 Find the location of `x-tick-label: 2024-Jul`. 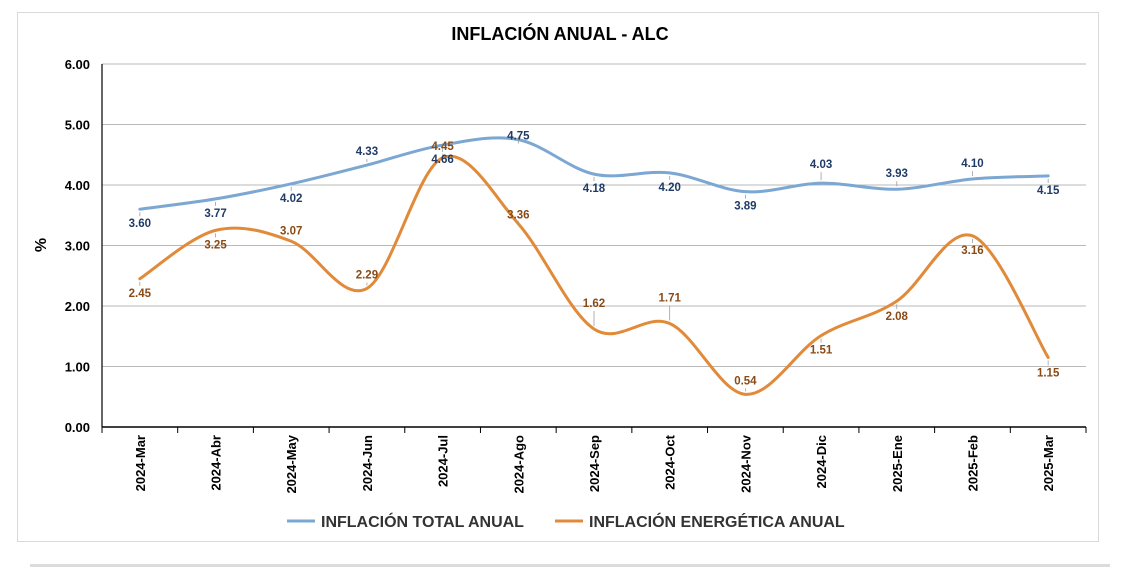

x-tick-label: 2024-Jul is located at coordinates (443, 461).